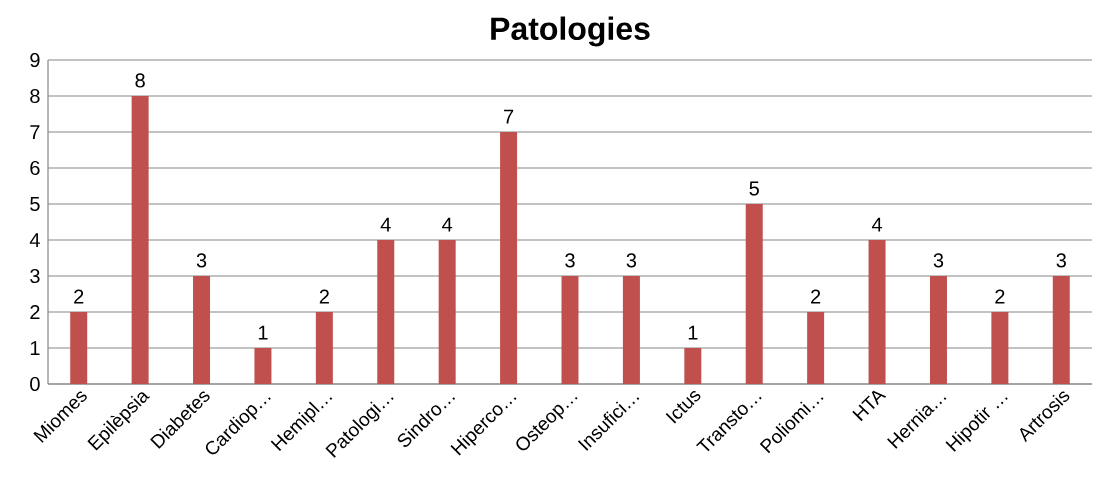 The width and height of the screenshot is (1094, 483). Describe the element at coordinates (35, 204) in the screenshot. I see `y-tick-label: 5` at that location.